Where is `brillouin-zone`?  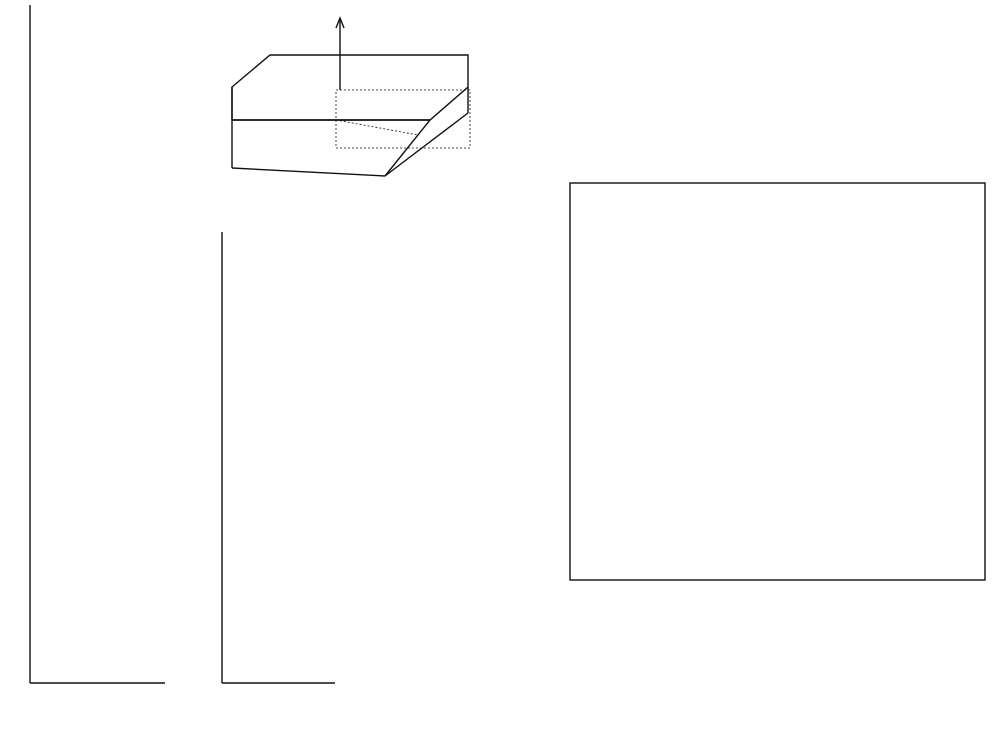
brillouin-zone is located at coordinates (351, 96).